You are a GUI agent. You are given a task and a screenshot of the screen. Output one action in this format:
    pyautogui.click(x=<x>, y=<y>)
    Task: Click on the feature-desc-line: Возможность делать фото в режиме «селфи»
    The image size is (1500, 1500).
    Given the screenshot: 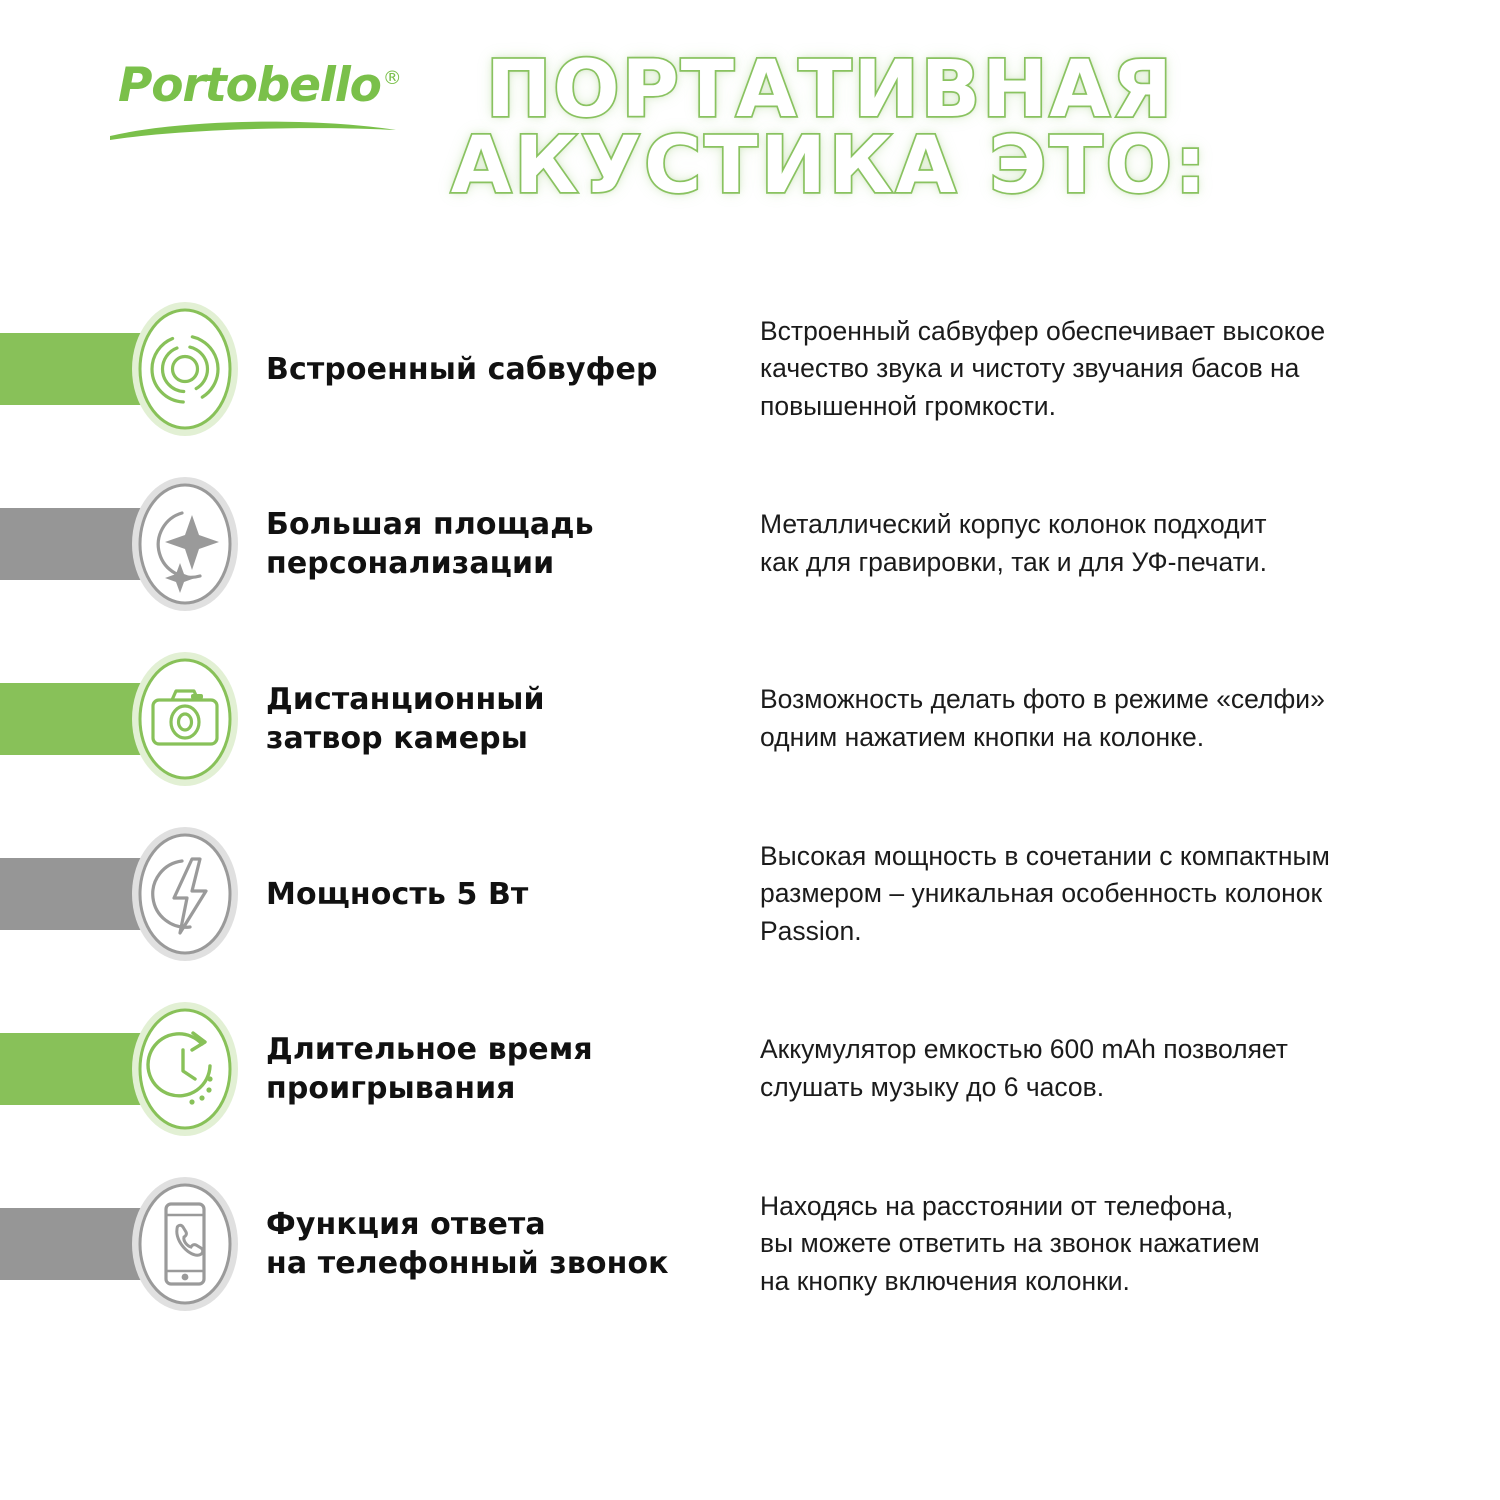 What is the action you would take?
    pyautogui.click(x=1042, y=699)
    